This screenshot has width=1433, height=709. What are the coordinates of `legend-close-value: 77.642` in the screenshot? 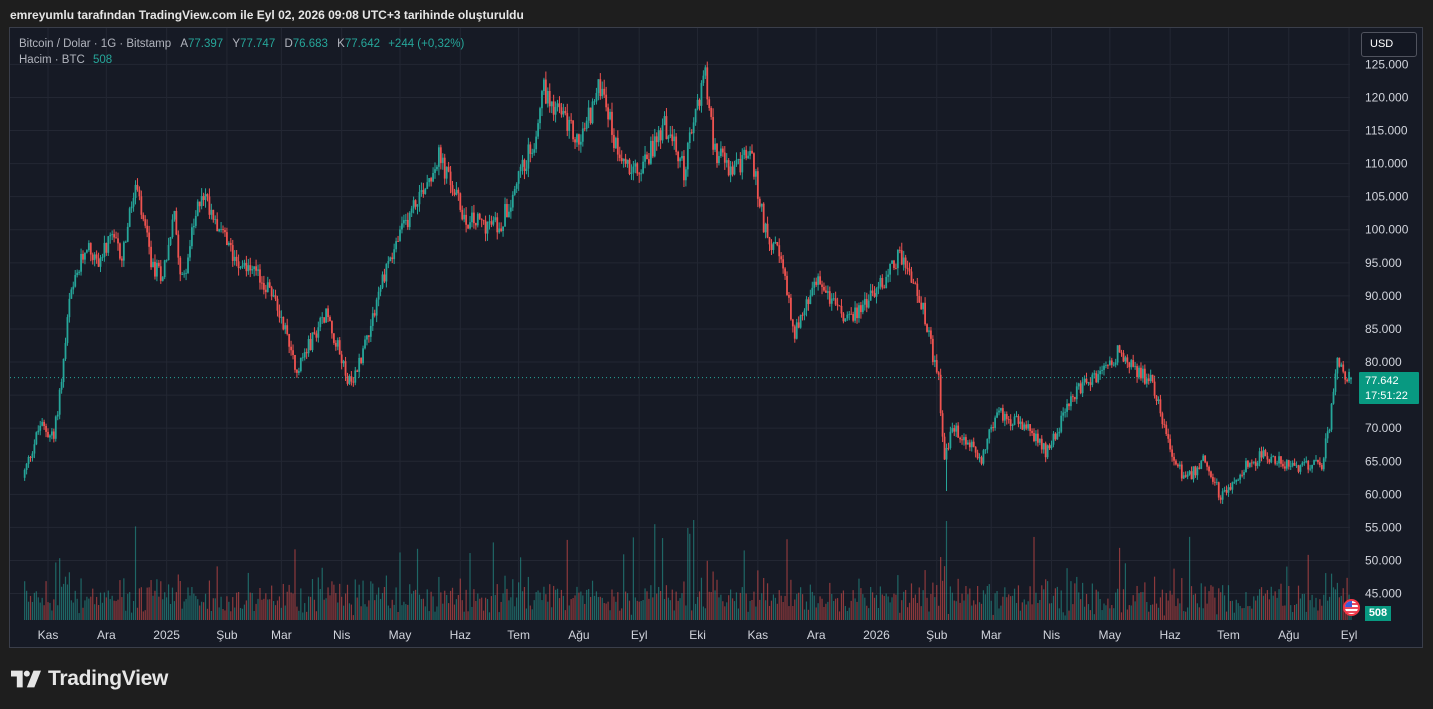 It's located at (362, 44).